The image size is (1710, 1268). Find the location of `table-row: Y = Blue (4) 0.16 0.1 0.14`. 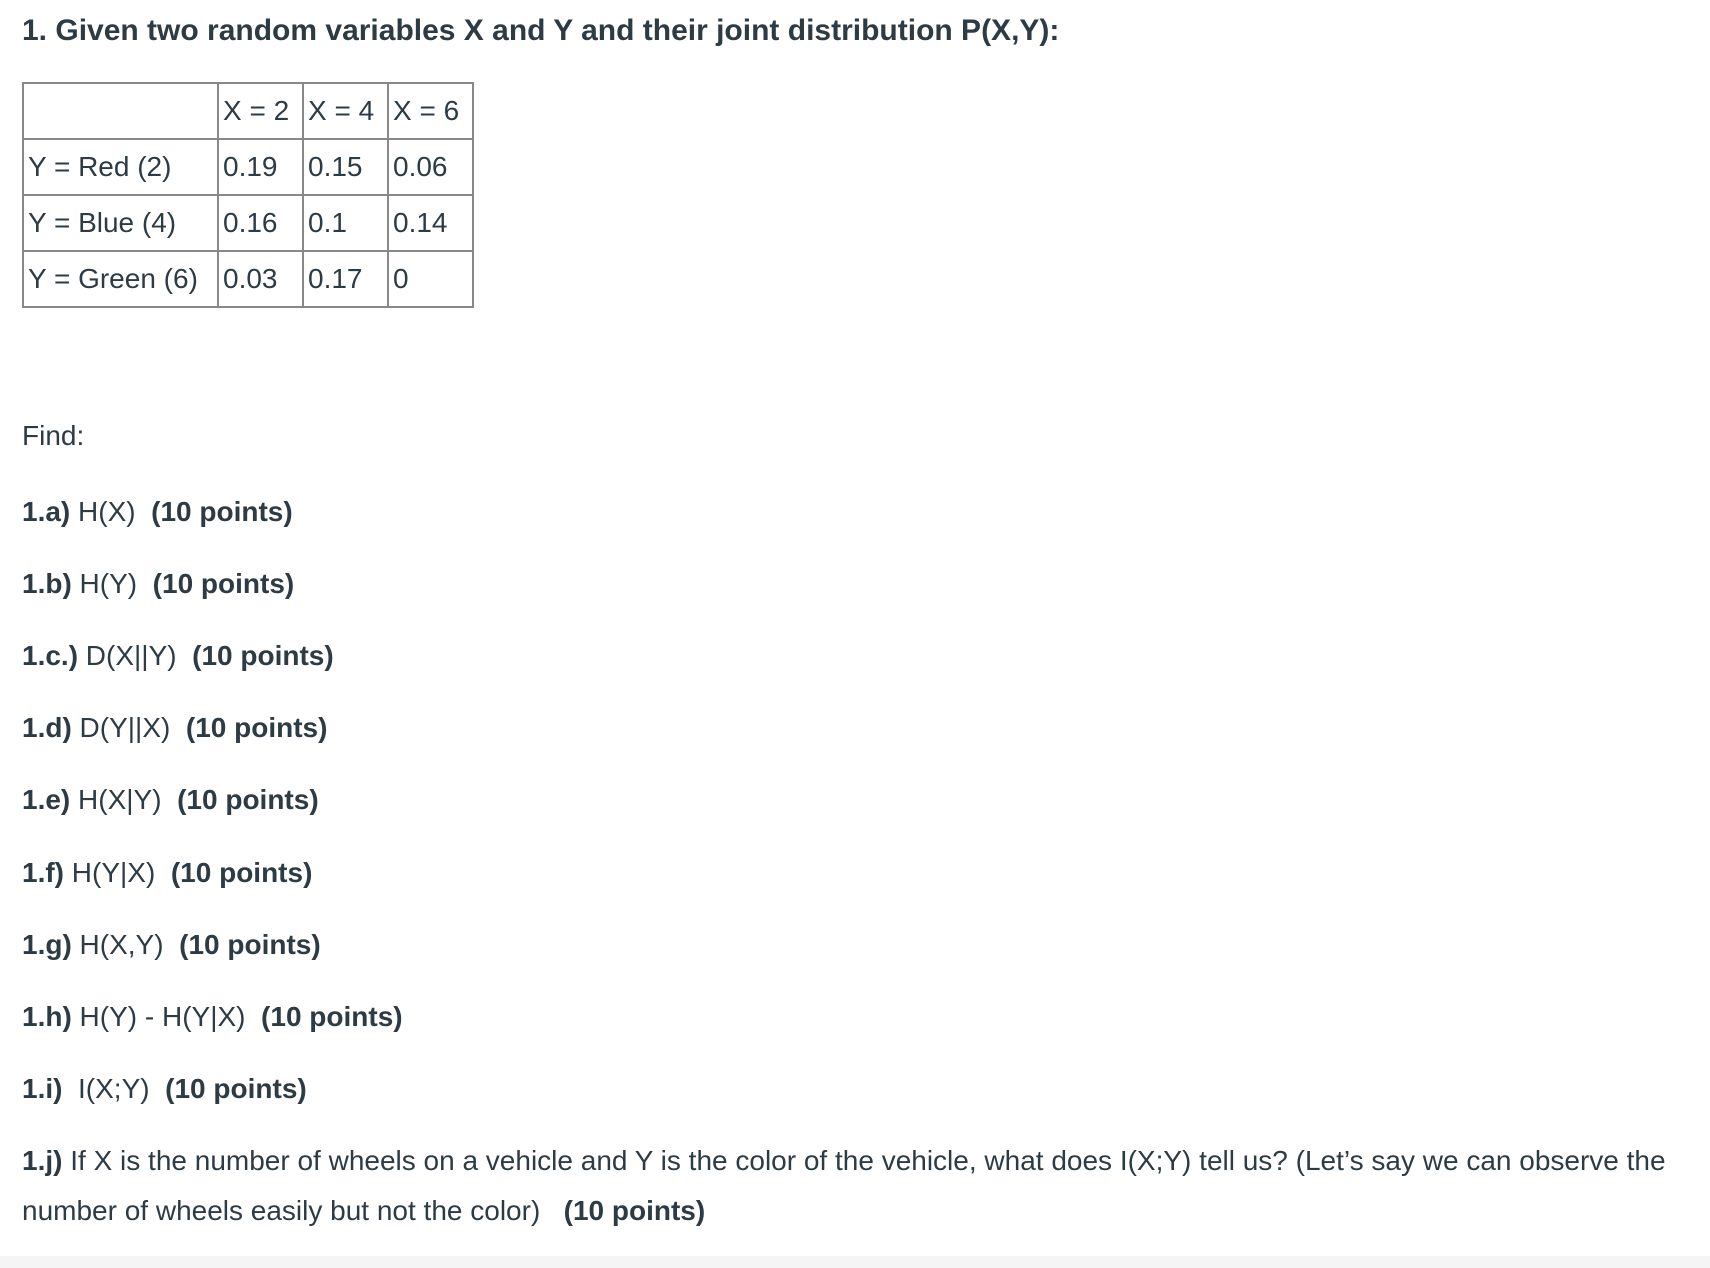

table-row: Y = Blue (4) 0.16 0.1 0.14 is located at coordinates (248, 223).